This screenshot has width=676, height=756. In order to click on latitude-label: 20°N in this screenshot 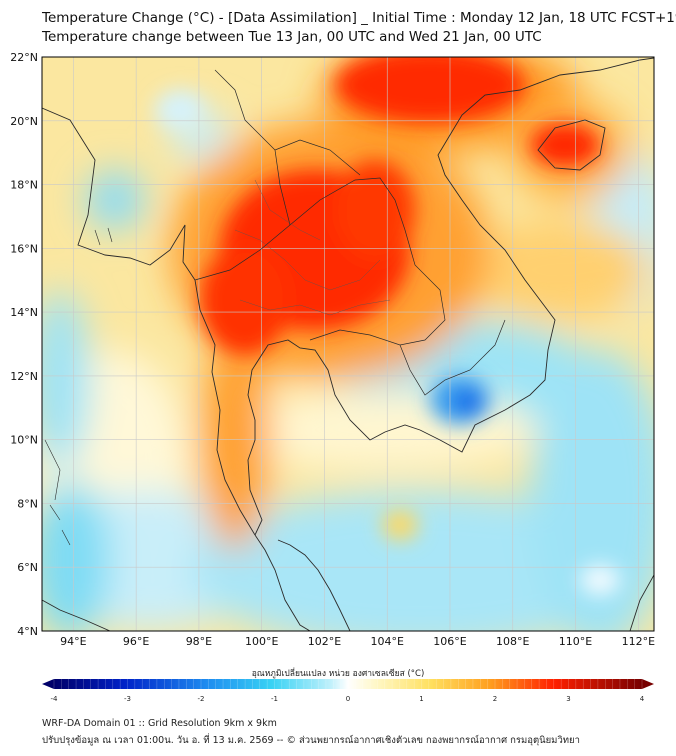, I will do `click(24, 121)`.